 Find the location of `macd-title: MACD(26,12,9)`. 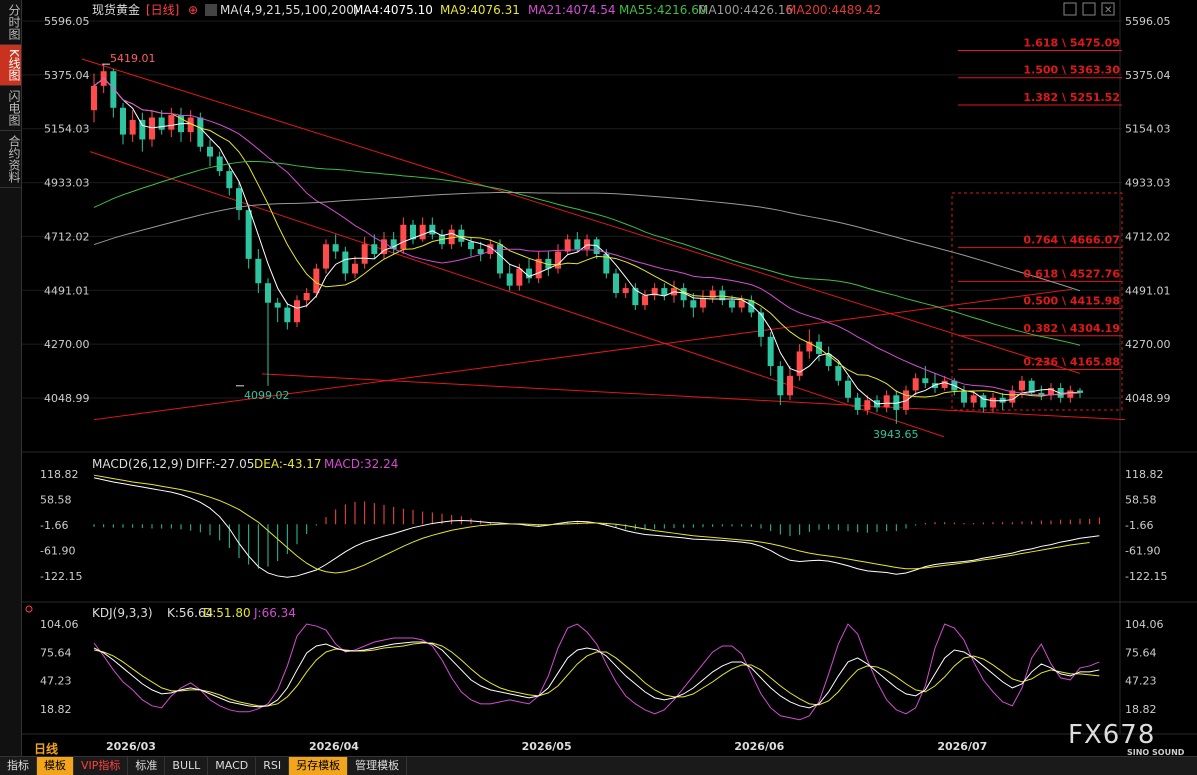

macd-title: MACD(26,12,9) is located at coordinates (137, 464).